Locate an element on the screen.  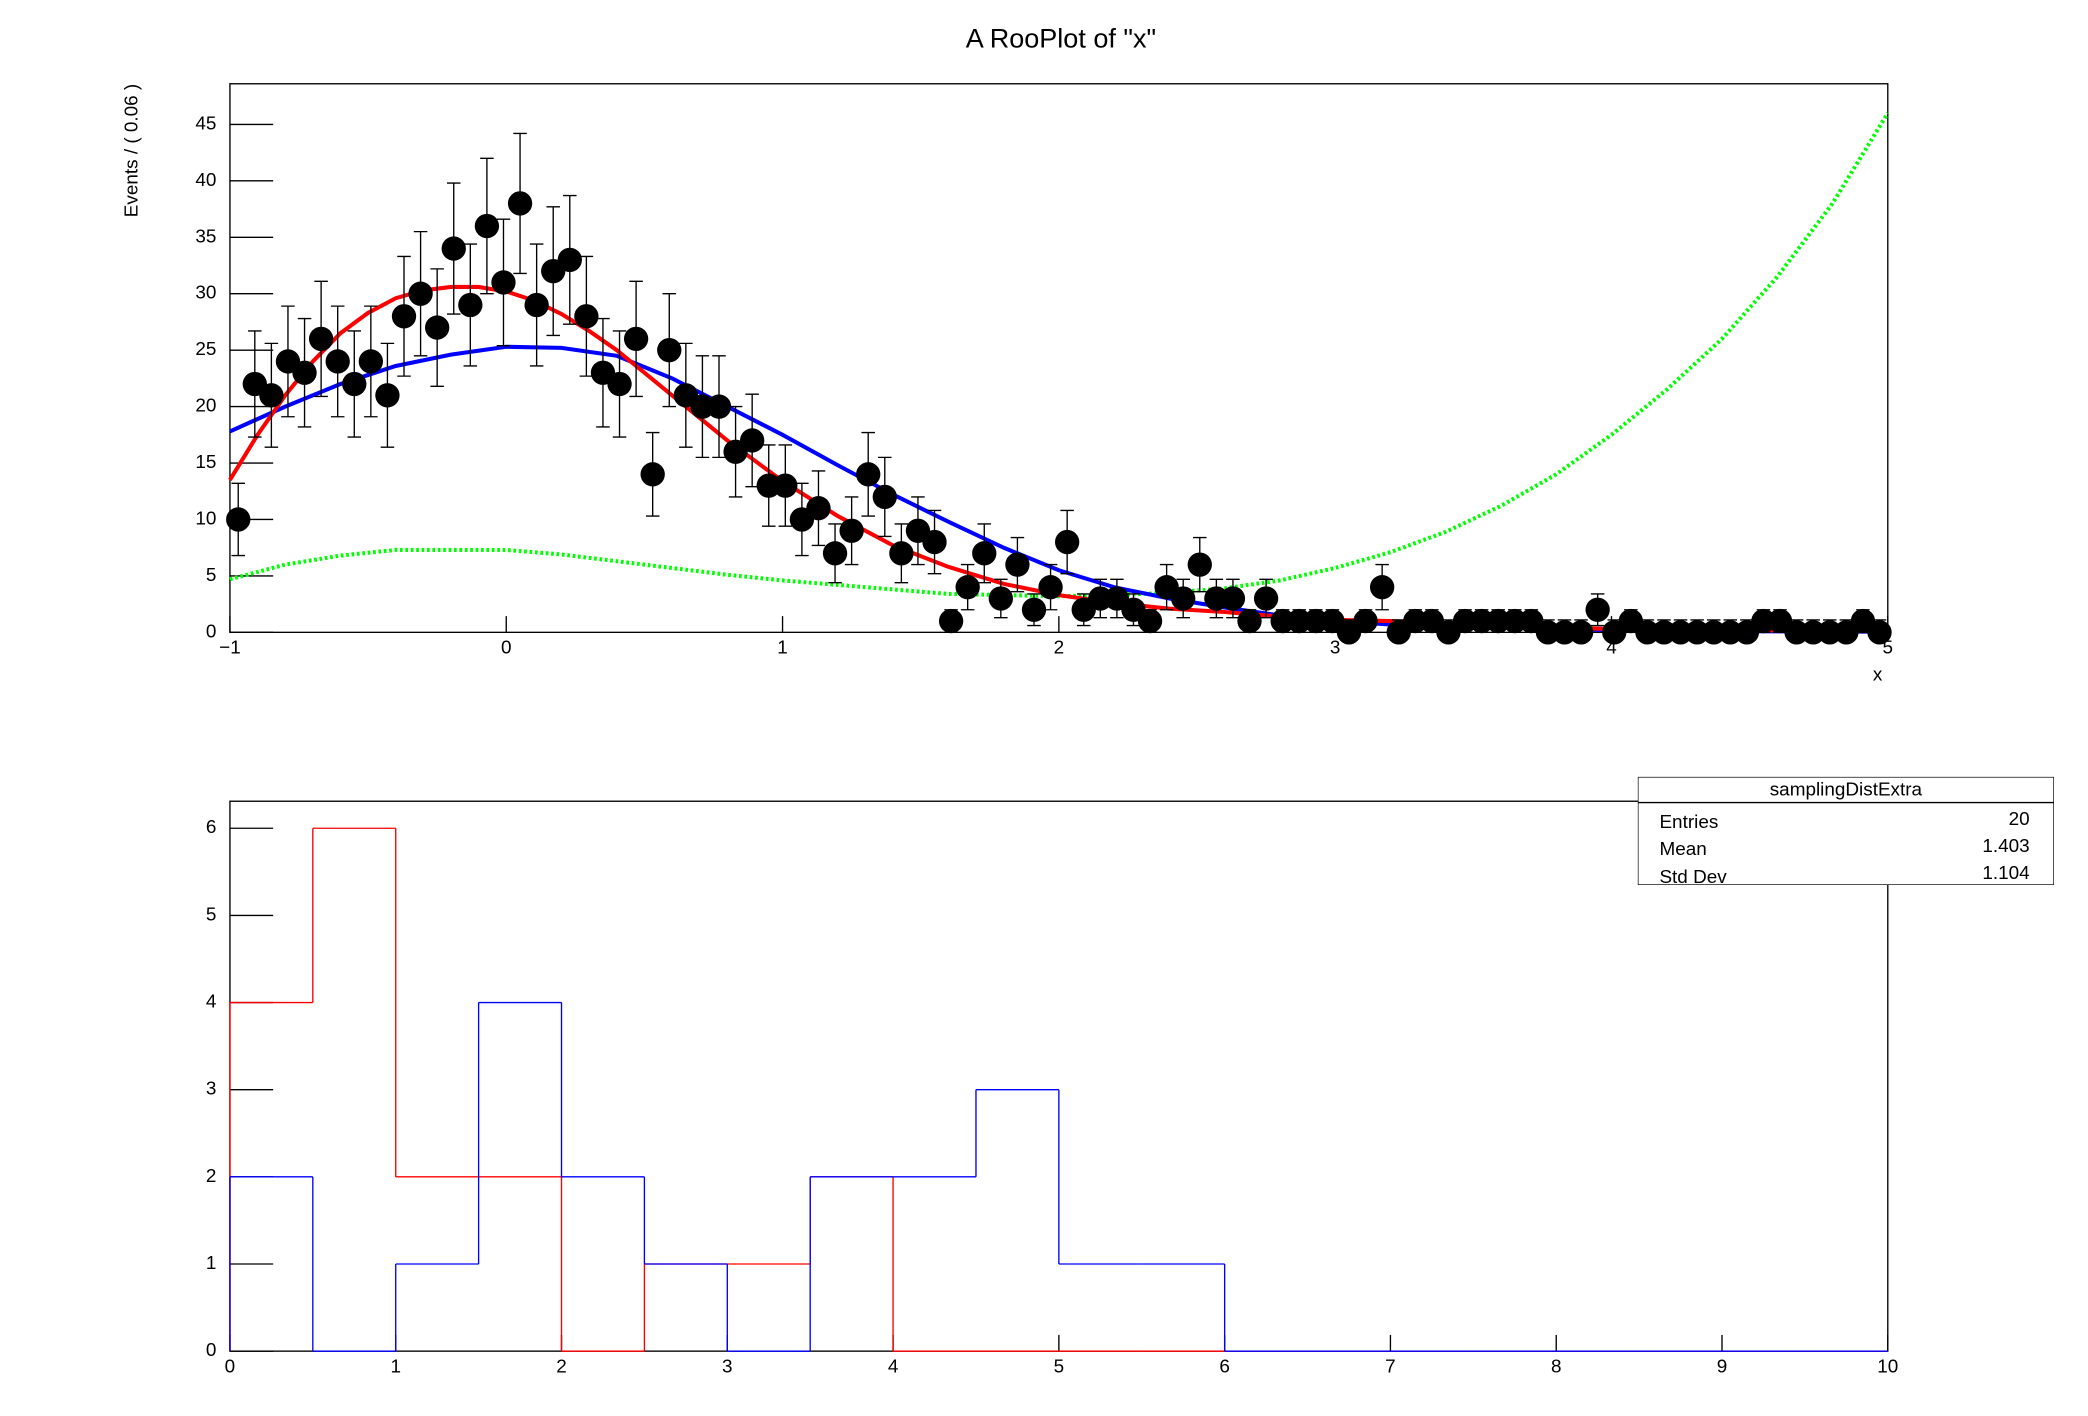
y-axis-label: Events / ( 0.06 ) is located at coordinates (132, 150).